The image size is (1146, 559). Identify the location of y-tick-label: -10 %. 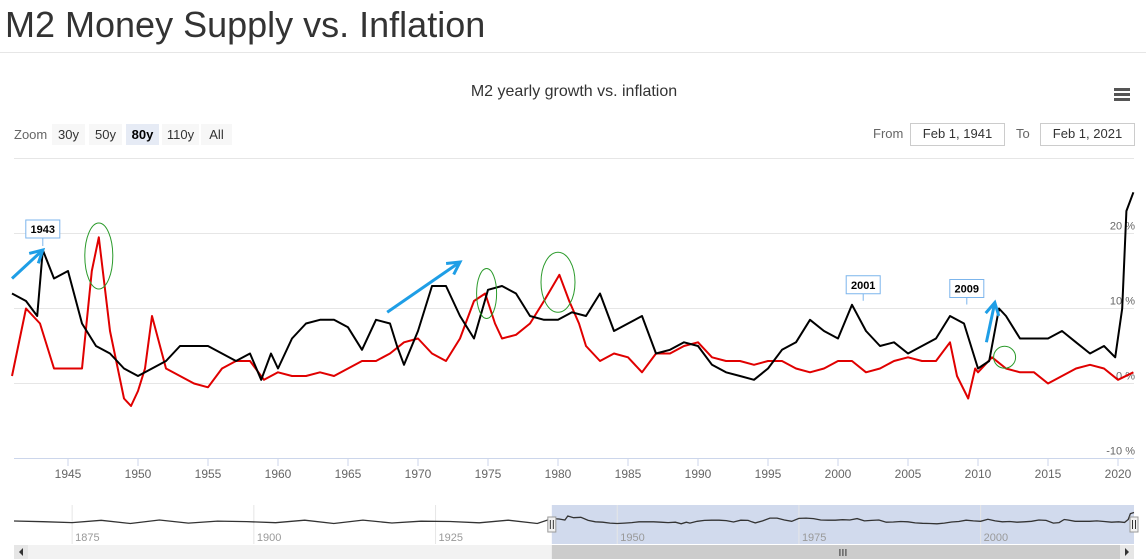
(1120, 452).